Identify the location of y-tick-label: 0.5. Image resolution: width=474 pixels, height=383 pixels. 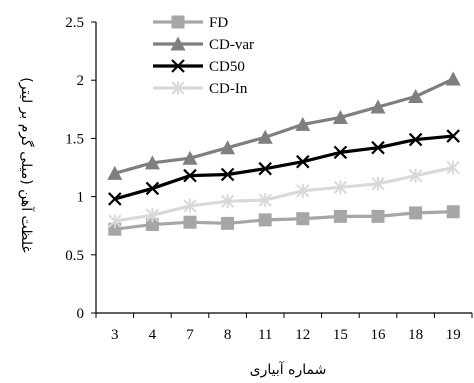
(74, 256).